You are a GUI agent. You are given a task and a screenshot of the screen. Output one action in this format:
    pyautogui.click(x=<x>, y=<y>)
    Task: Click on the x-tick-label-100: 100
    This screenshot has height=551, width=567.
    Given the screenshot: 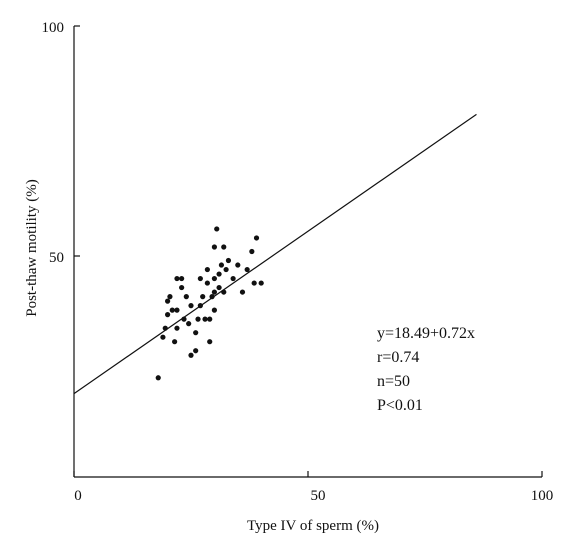 What is the action you would take?
    pyautogui.click(x=542, y=496)
    